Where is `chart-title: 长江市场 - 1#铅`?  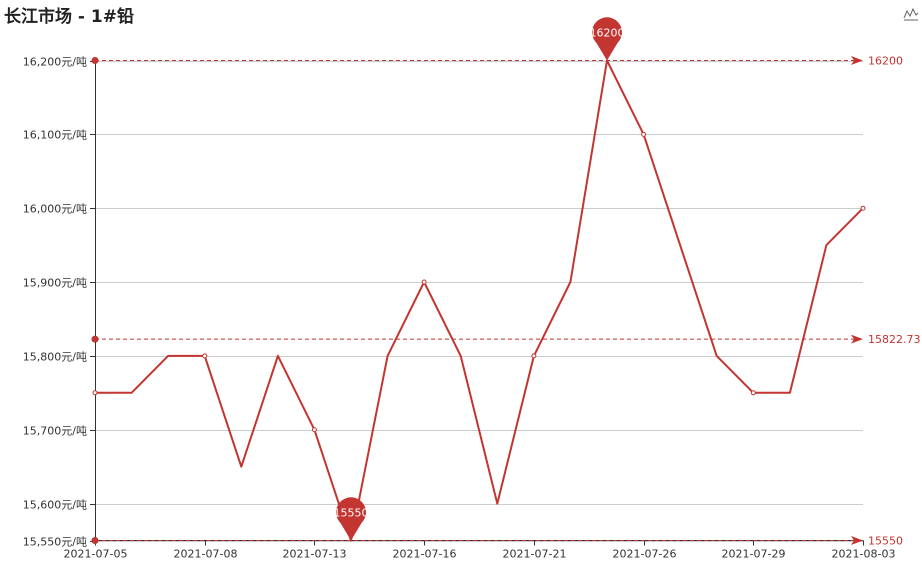
chart-title: 长江市场 - 1#铅 is located at coordinates (69, 17).